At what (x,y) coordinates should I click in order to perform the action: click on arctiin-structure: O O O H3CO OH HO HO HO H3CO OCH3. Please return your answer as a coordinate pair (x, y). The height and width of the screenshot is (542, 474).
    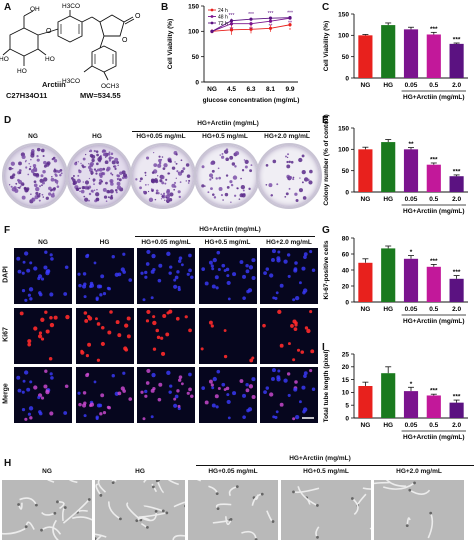
    Looking at the image, I should click on (70, 46).